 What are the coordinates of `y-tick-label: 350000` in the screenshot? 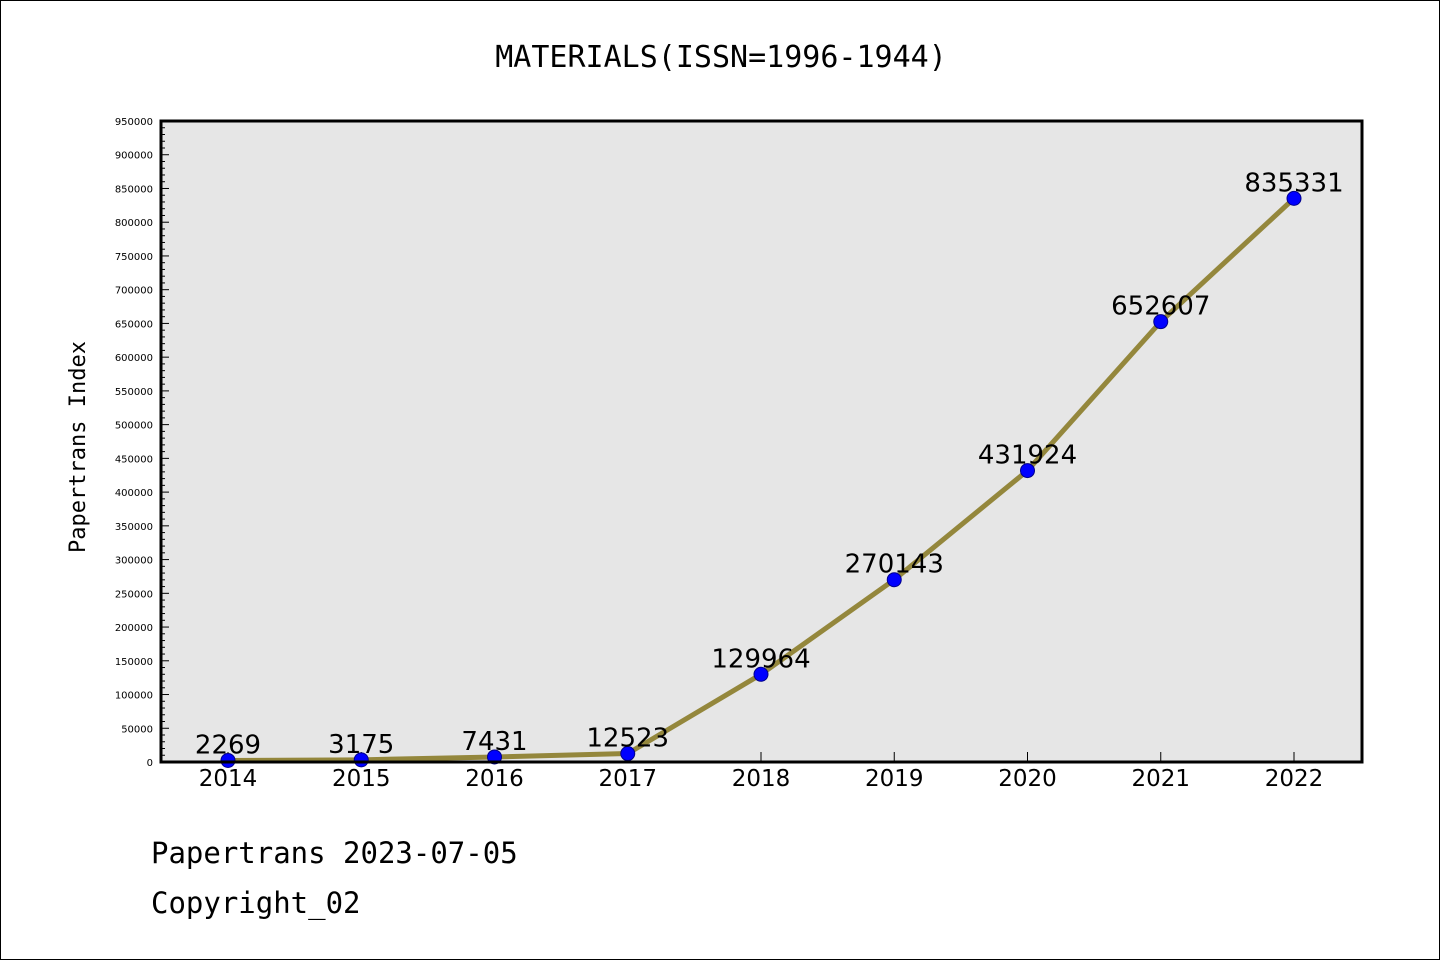 It's located at (134, 527).